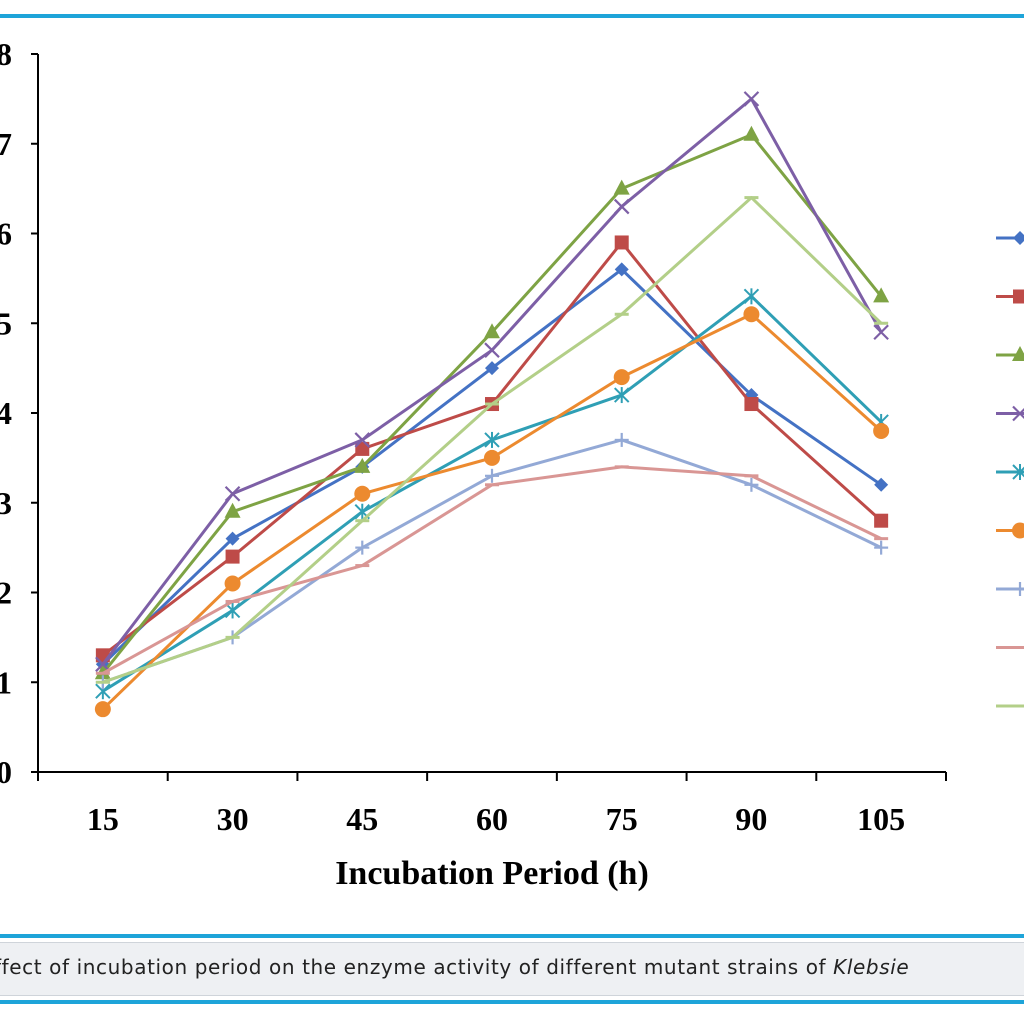 The height and width of the screenshot is (1024, 1024). What do you see at coordinates (6, 234) in the screenshot?
I see `y-tick-label: 6` at bounding box center [6, 234].